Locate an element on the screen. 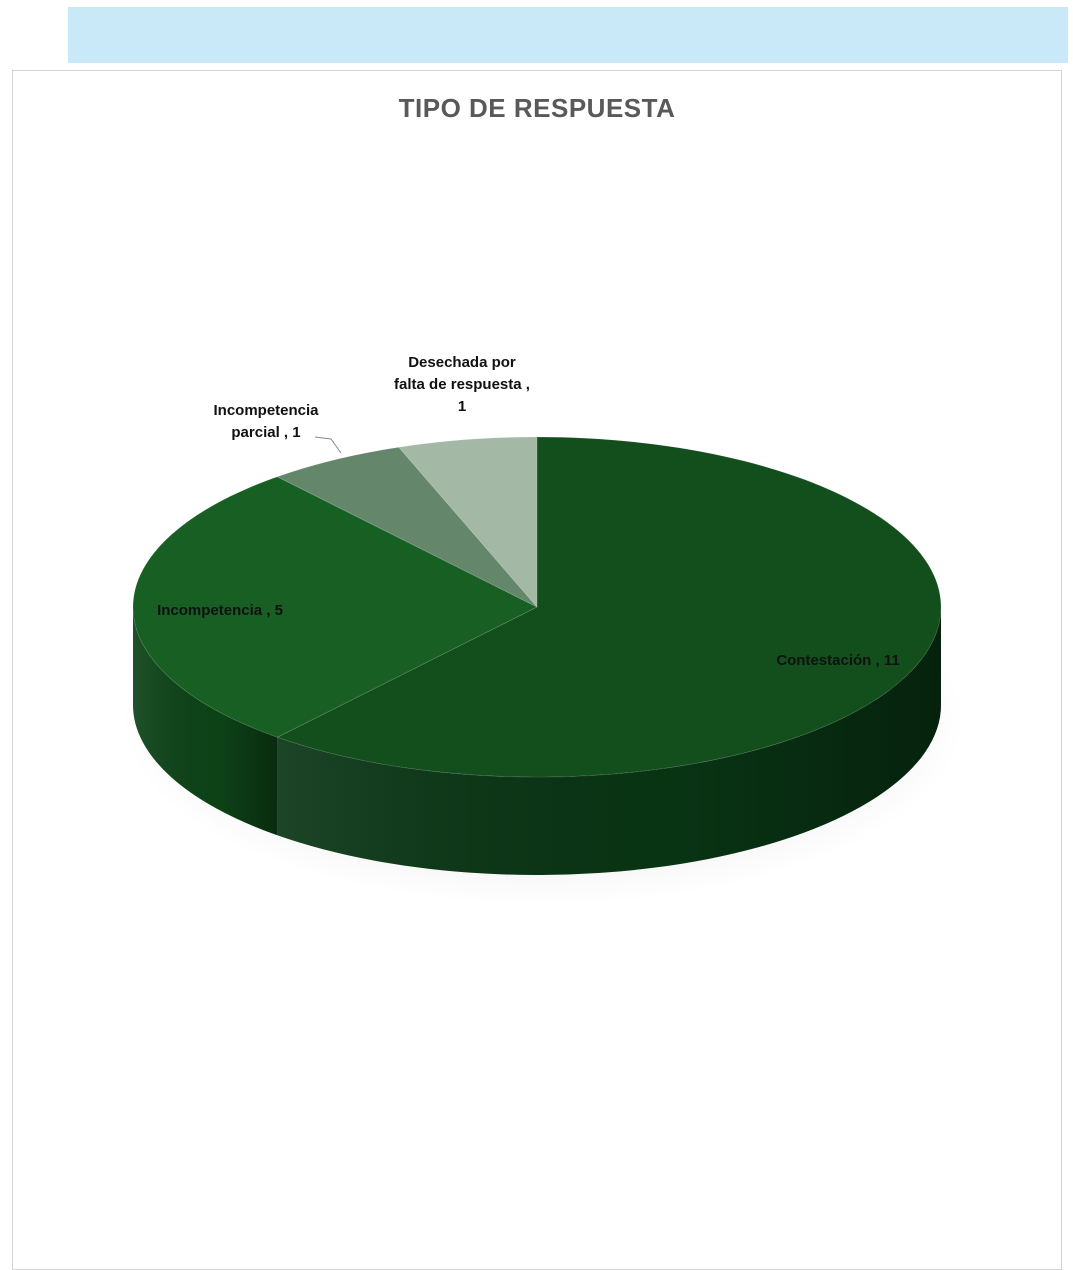 The image size is (1073, 1270). data-label-line: falta de respuesta , is located at coordinates (462, 384).